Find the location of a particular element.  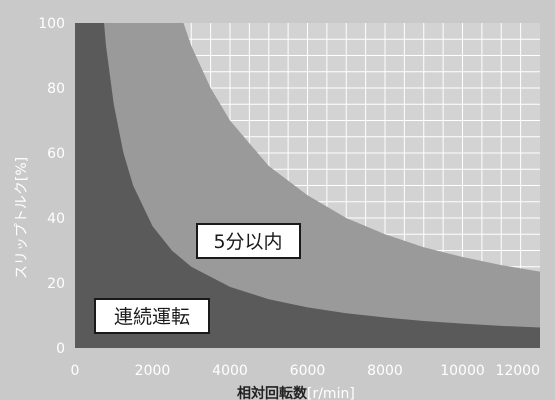

label-5min-text: 5分以内 is located at coordinates (247, 242).